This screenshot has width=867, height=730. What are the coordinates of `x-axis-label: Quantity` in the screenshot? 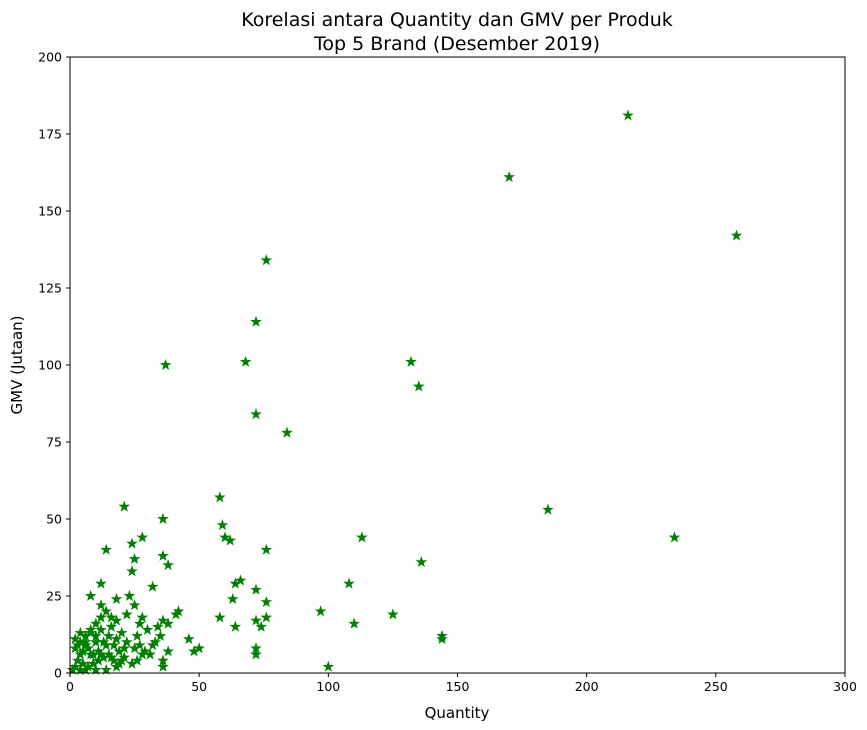 It's located at (457, 713).